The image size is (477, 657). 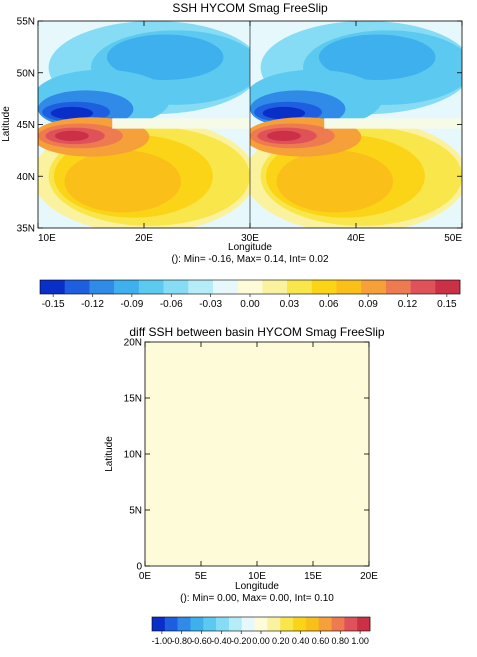 I want to click on chart2-ylabel: Latitude, so click(x=109, y=454).